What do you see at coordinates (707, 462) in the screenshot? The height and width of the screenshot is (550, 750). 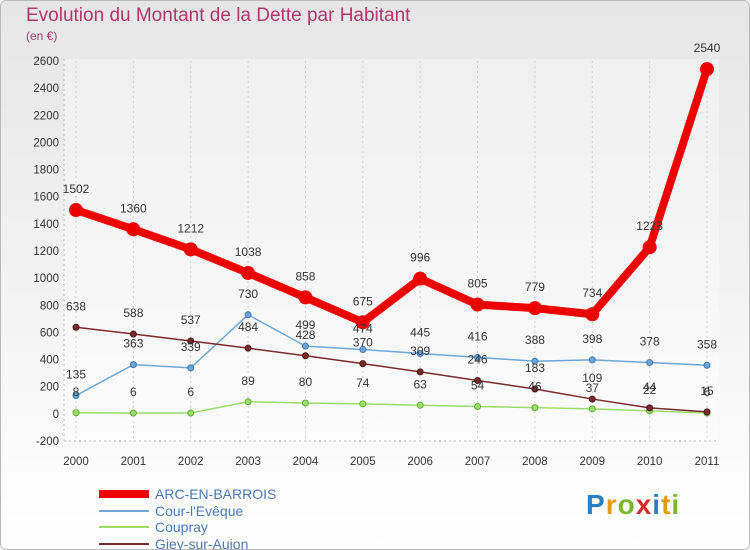 I see `x-tick-label: 2011` at bounding box center [707, 462].